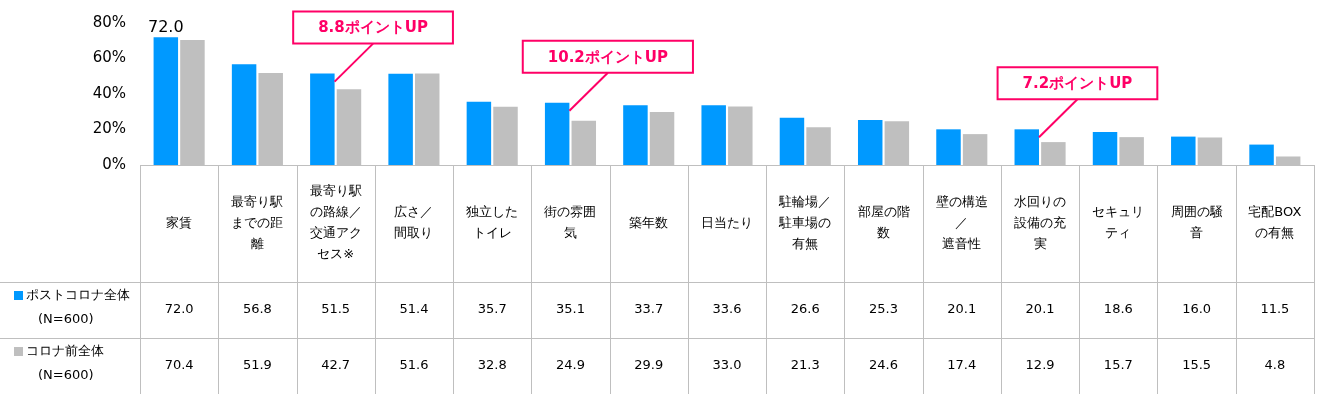  Describe the element at coordinates (962, 365) in the screenshot. I see `data-label: 17.4` at that location.